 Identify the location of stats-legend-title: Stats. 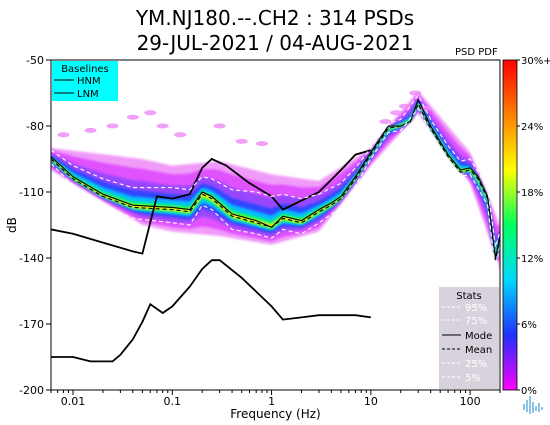
(469, 296).